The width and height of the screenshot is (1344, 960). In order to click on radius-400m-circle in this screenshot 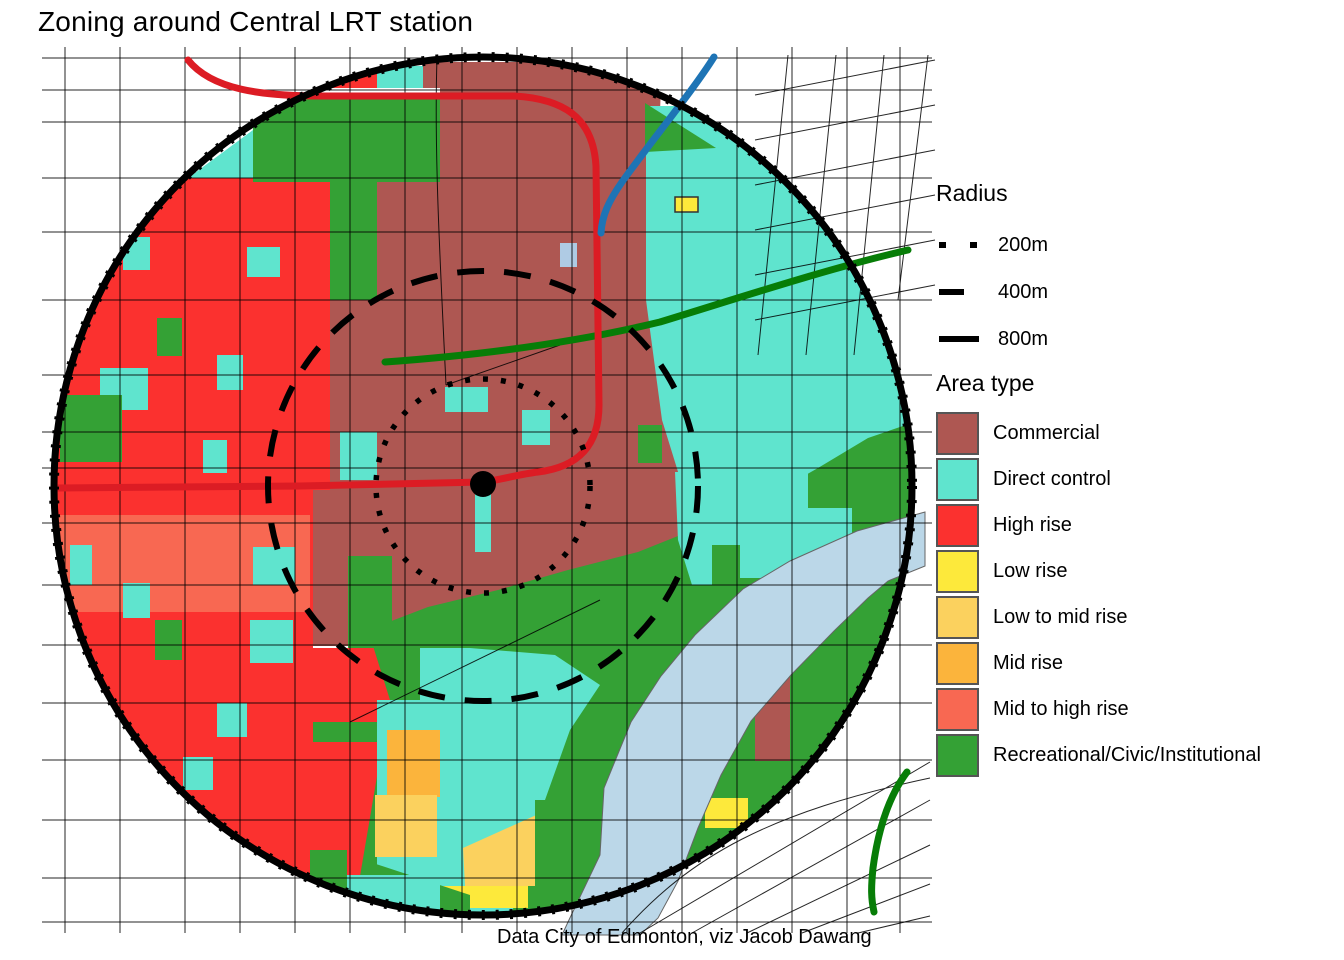, I will do `click(483, 486)`.